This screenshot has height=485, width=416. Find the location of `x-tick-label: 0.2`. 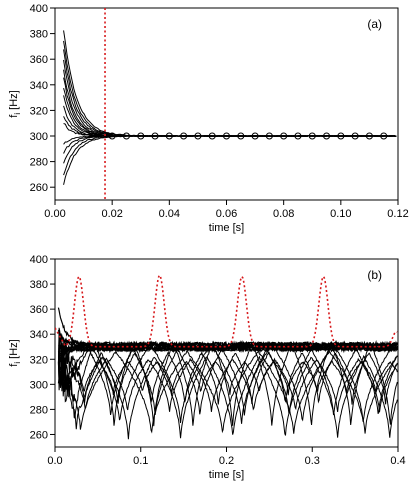

x-tick-label: 0.2 is located at coordinates (226, 461).